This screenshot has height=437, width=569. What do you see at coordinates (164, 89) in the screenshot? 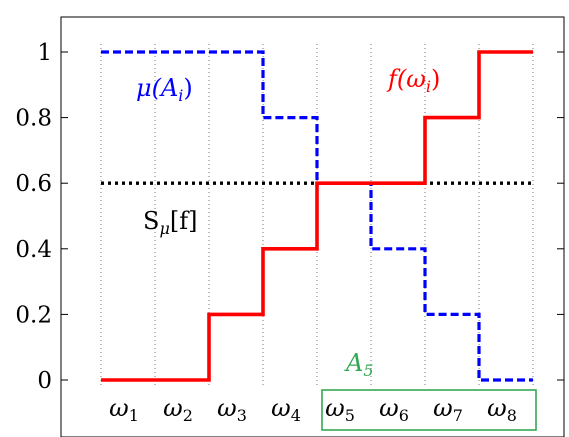
I see `label-mu: μ(Ai)` at bounding box center [164, 89].